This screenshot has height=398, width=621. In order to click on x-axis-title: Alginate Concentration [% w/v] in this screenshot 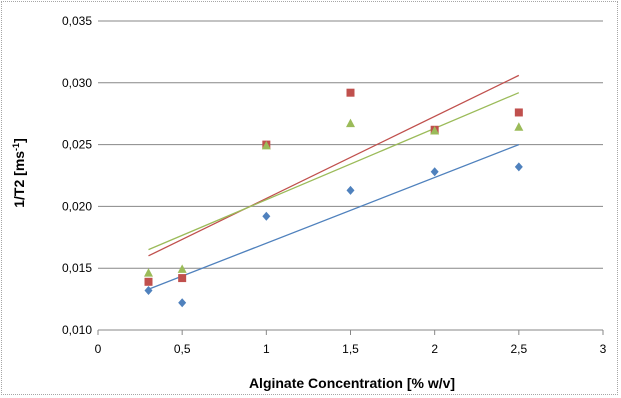, I will do `click(352, 383)`.